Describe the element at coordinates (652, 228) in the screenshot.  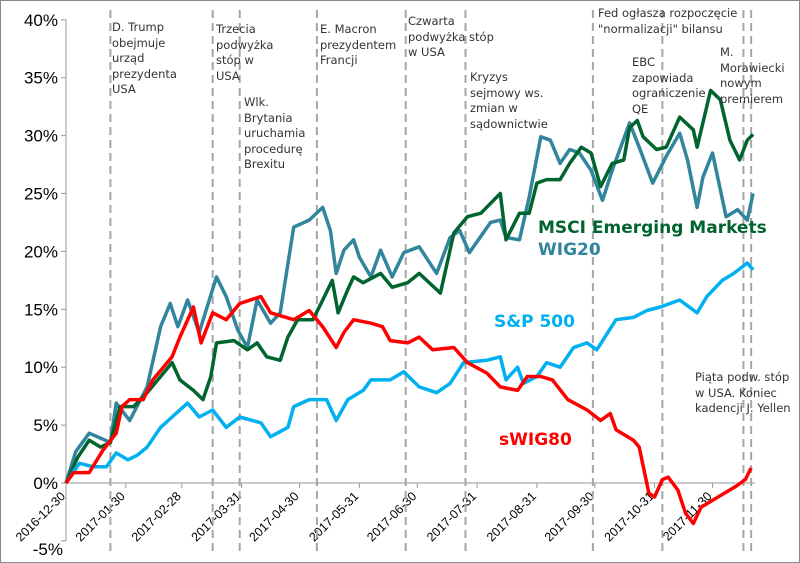
I see `series-label-msci: MSCI Emerging Markets` at that location.